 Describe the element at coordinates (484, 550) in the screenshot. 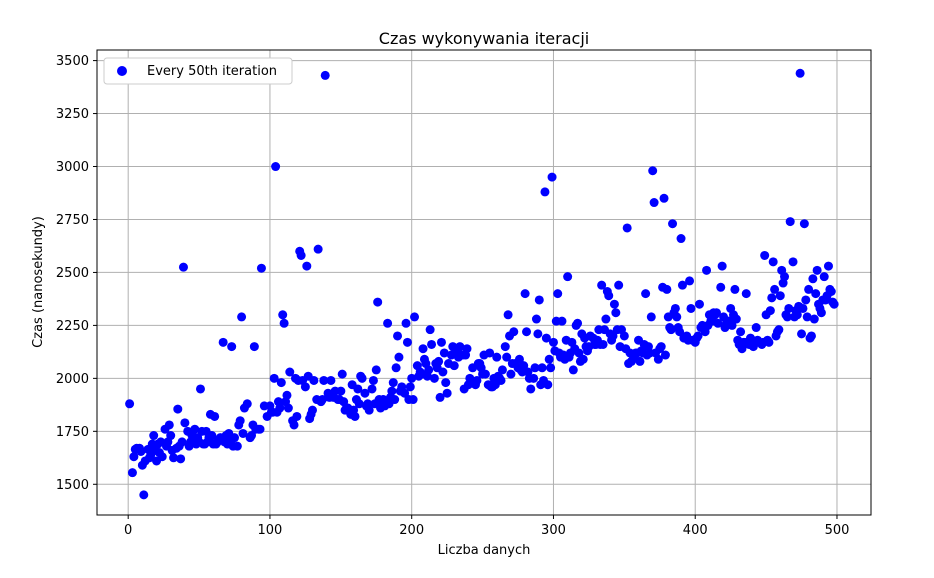

I see `x-axis-label: Liczba danych` at that location.